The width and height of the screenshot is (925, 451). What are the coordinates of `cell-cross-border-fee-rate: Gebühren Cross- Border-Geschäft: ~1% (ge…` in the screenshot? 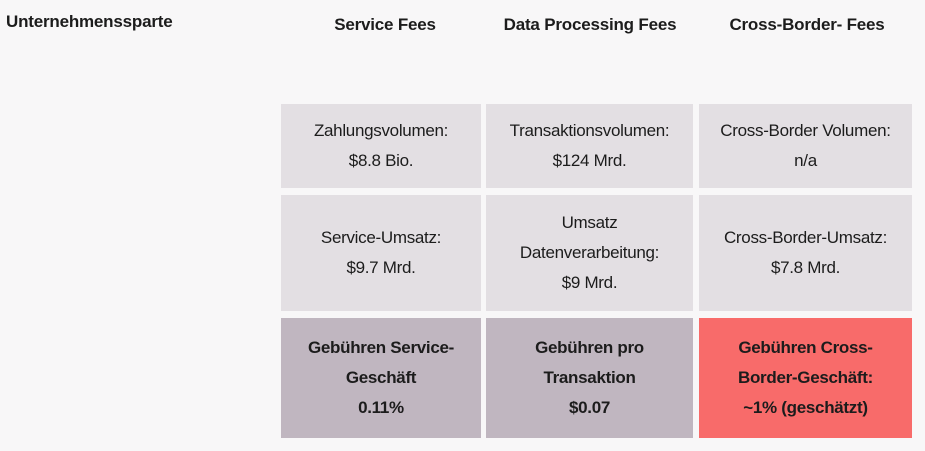 It's located at (805, 378).